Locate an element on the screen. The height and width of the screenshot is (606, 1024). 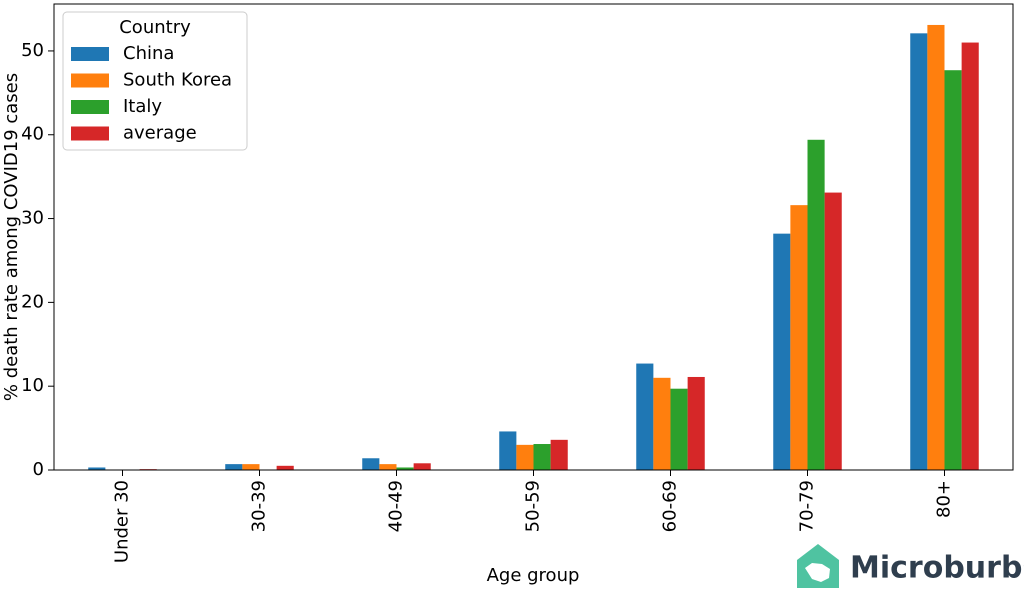
y-tick-label: 10 is located at coordinates (32, 385).